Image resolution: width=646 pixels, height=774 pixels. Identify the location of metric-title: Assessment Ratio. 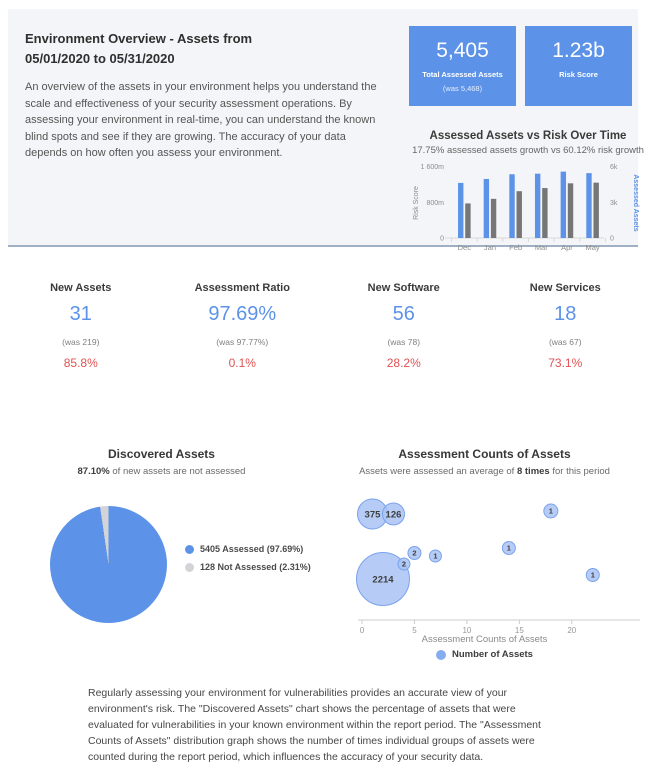
(242, 288).